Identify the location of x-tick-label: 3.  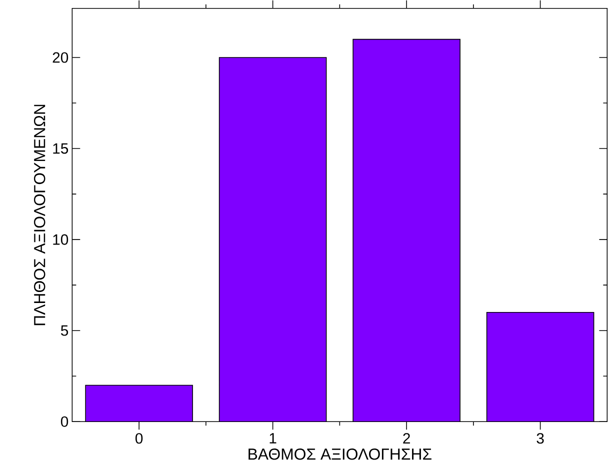
(540, 438).